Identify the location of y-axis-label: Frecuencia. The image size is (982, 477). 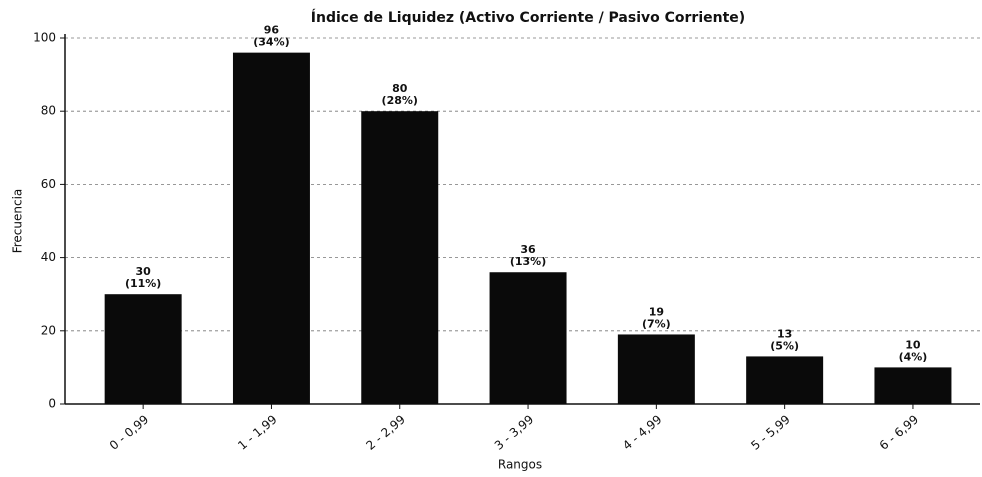
(18, 221).